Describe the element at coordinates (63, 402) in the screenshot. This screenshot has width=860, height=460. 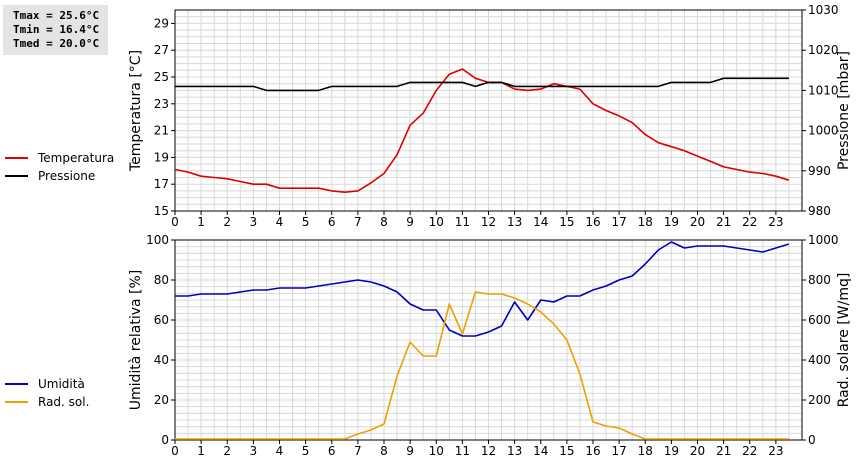
I see `legend-label: Rad. sol.` at that location.